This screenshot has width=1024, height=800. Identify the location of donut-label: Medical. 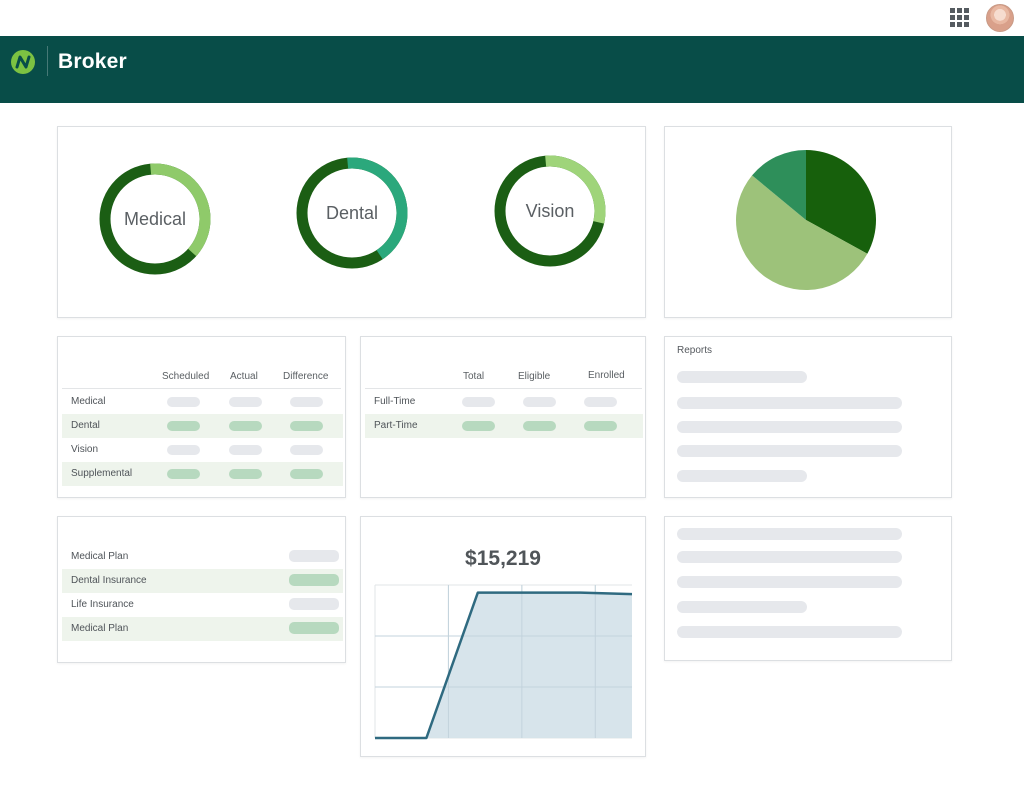
(155, 219).